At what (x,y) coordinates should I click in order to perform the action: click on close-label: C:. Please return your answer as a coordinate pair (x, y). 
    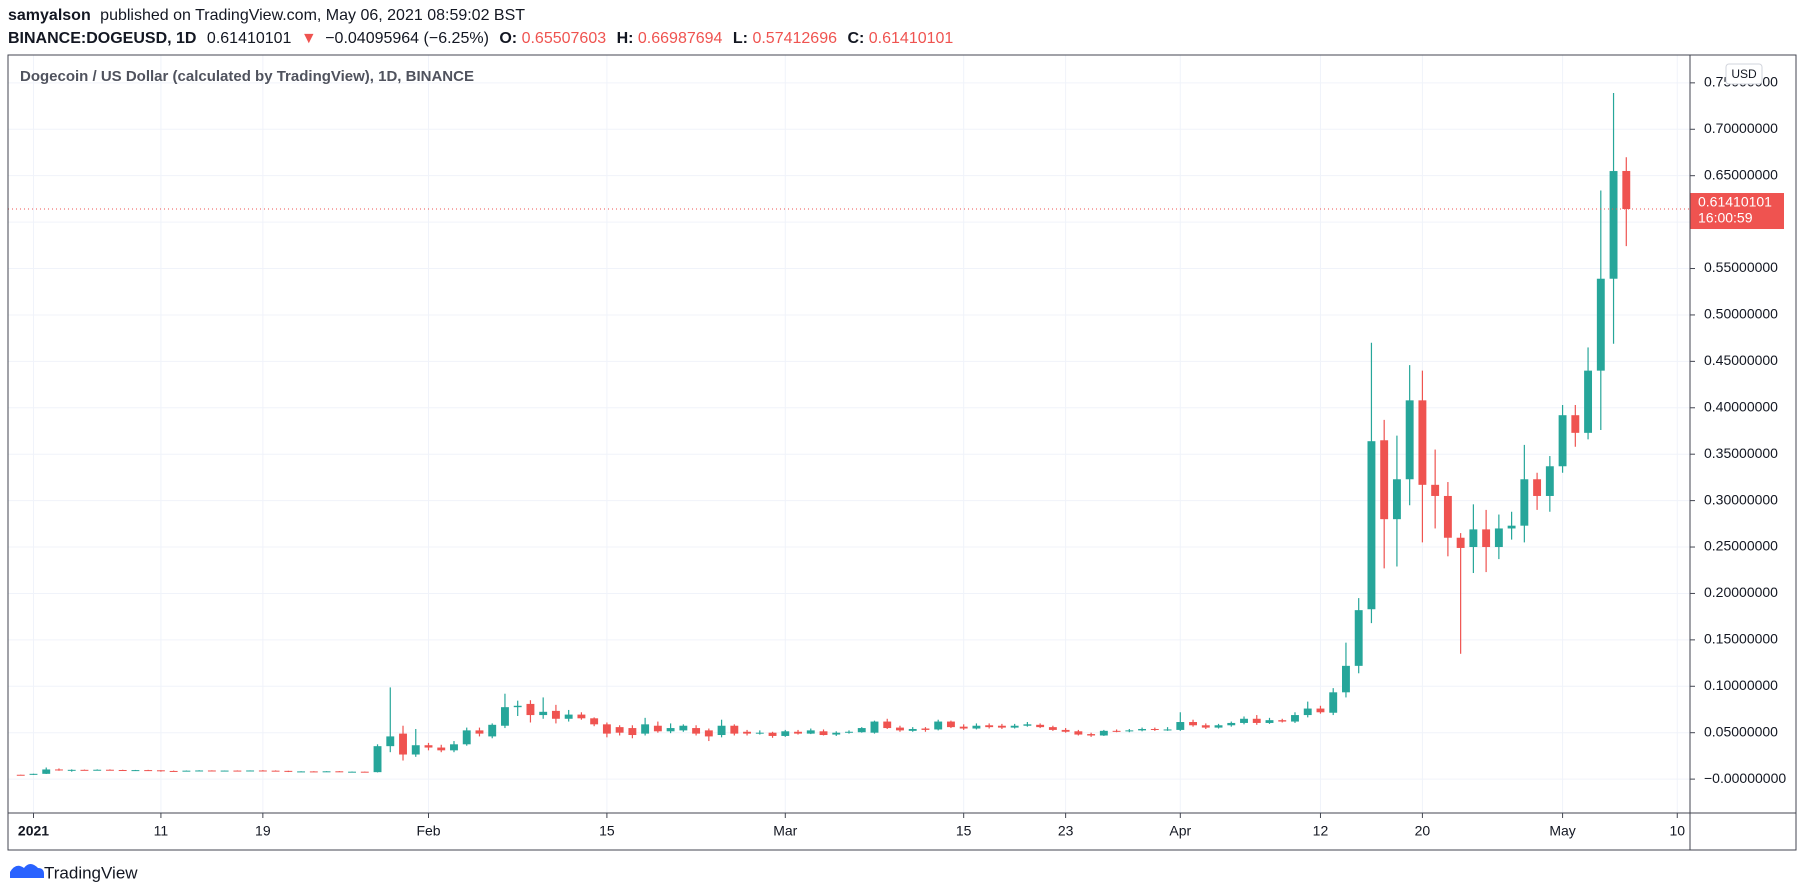
    Looking at the image, I should click on (855, 38).